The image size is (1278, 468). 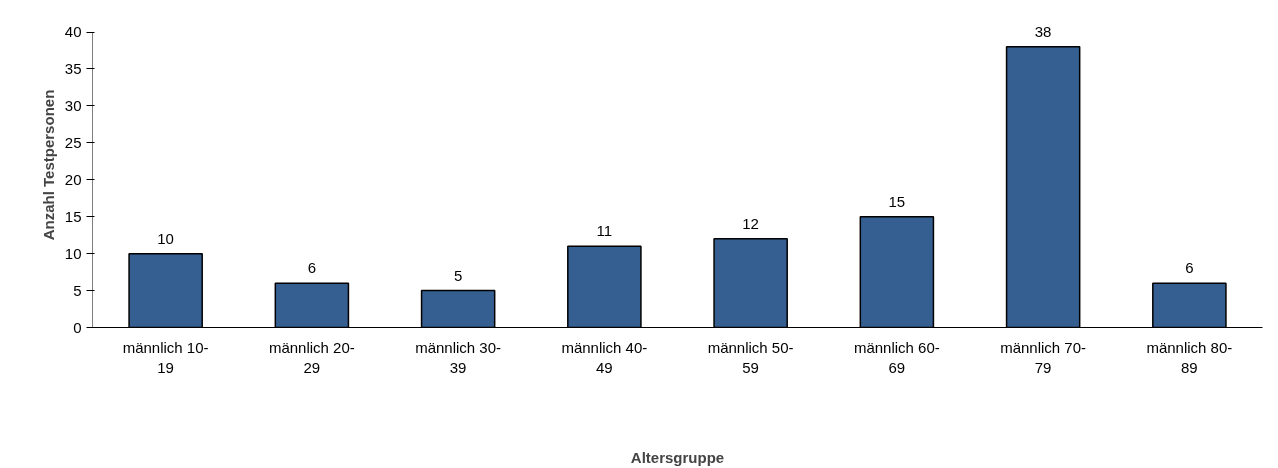 I want to click on x-tick-label: männlich 10-19, so click(x=165, y=357).